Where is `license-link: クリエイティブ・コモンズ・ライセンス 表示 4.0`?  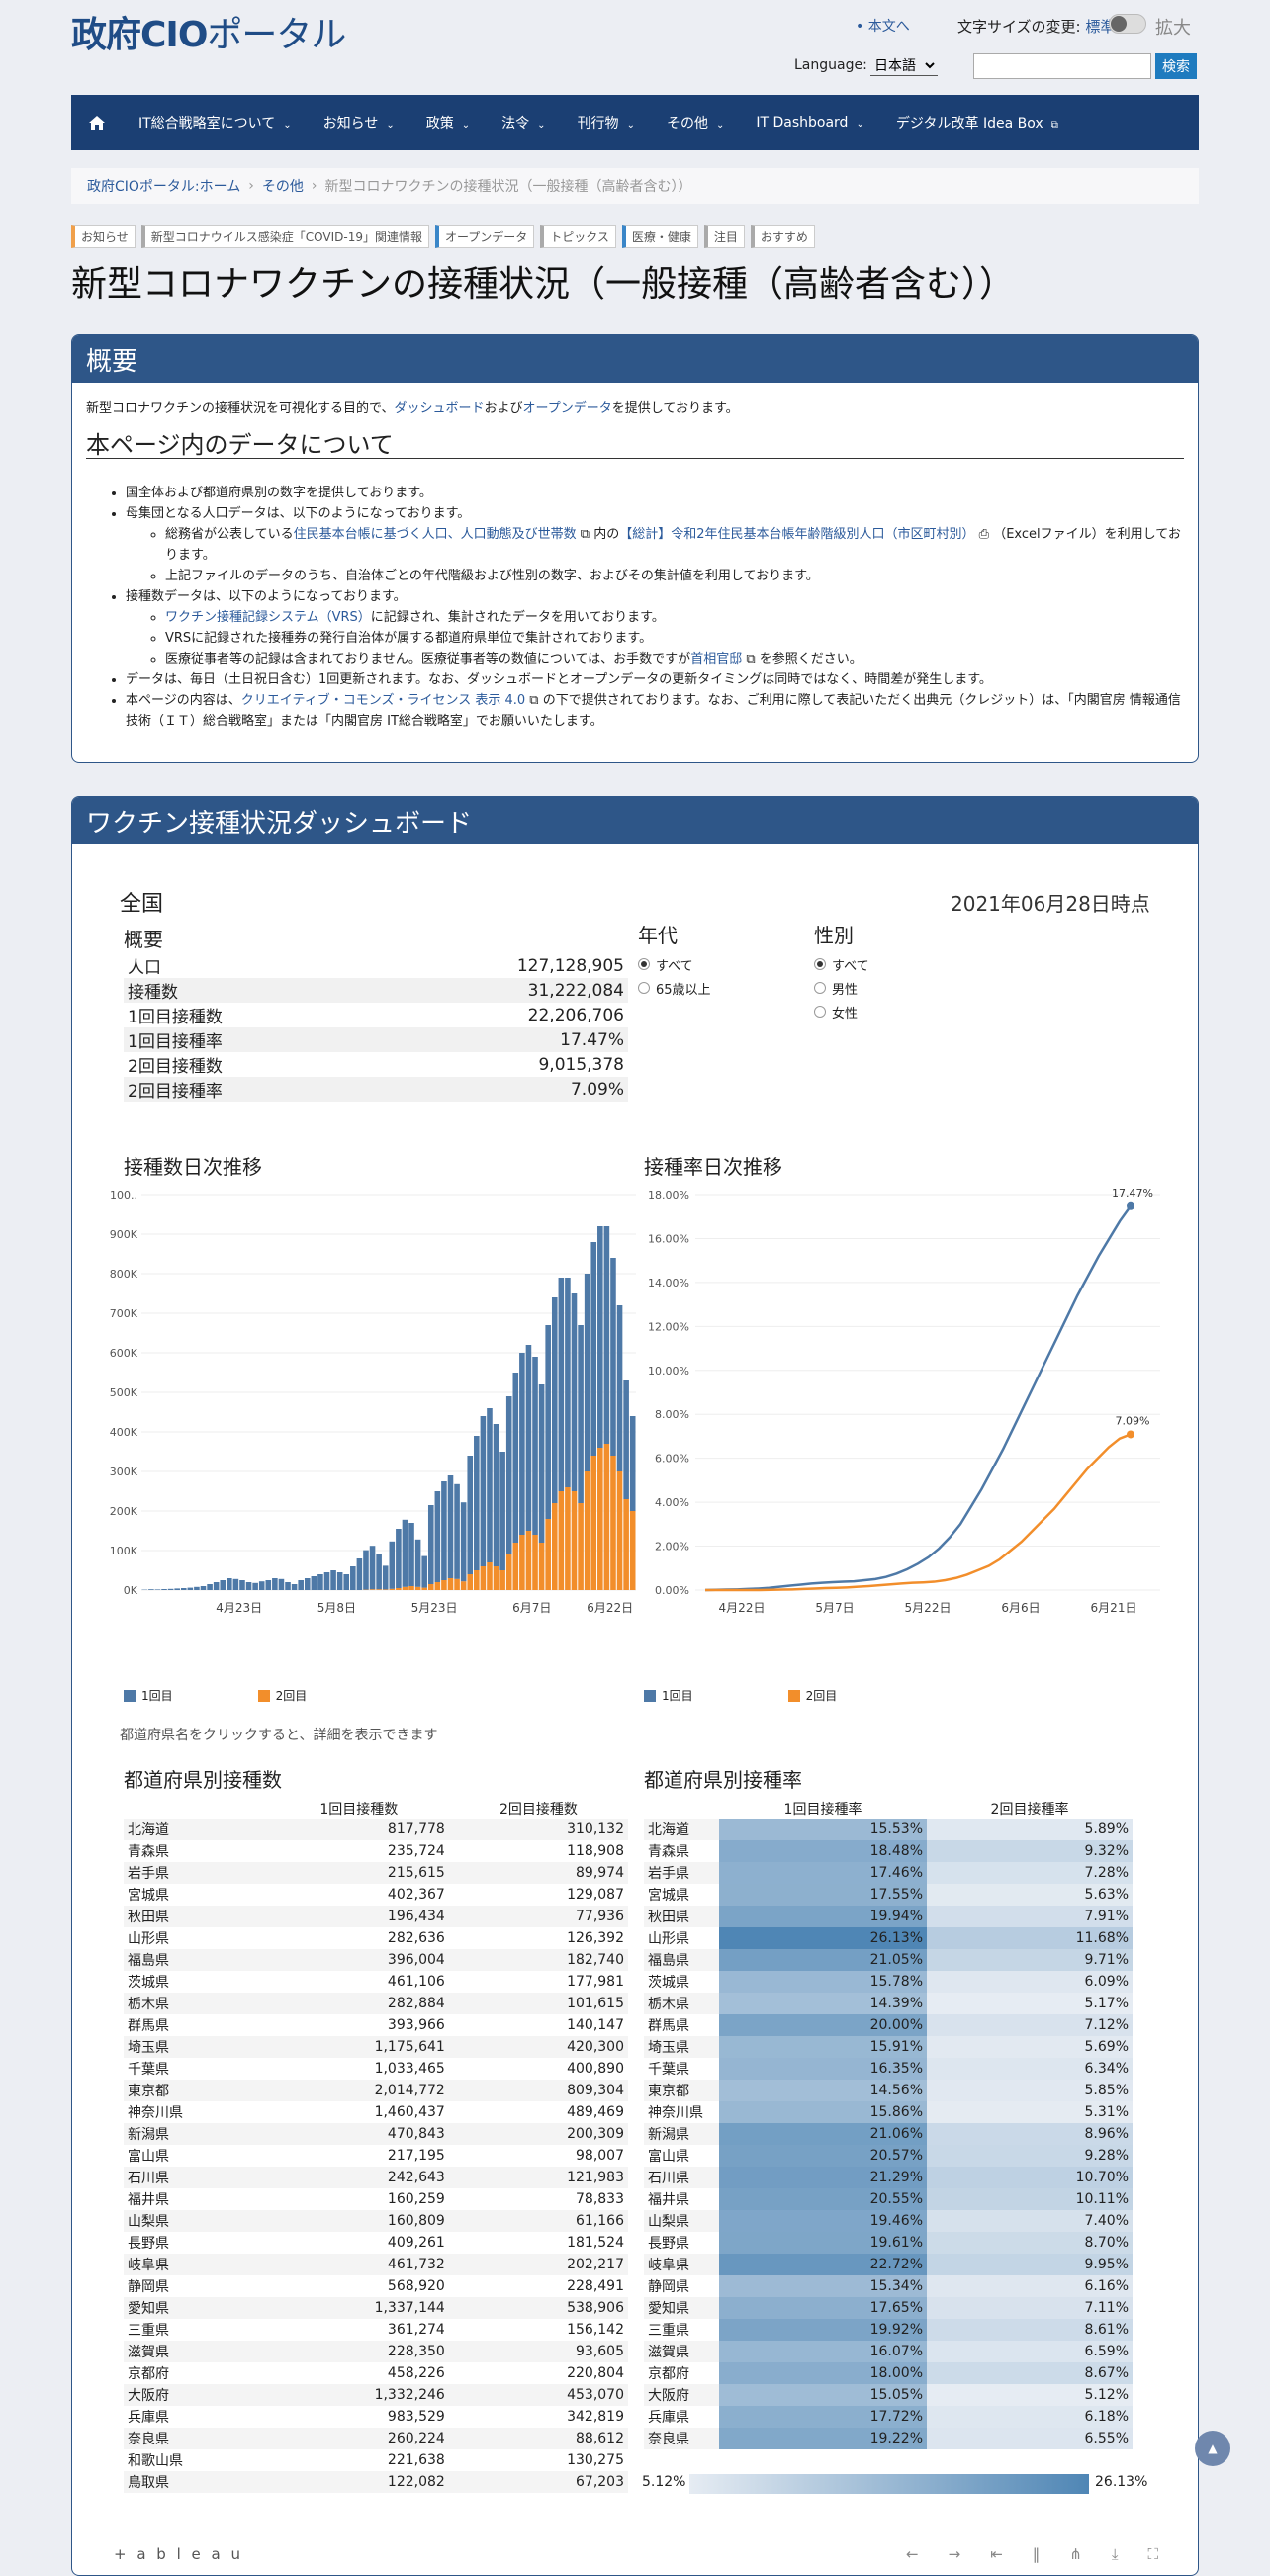 license-link: クリエイティブ・コモンズ・ライセンス 表示 4.0 is located at coordinates (383, 700).